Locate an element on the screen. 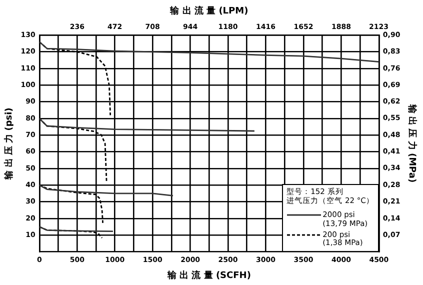 Image resolution: width=423 pixels, height=285 pixels. x-axis-title: 输 出 流 量 (SCFH) is located at coordinates (208, 275).